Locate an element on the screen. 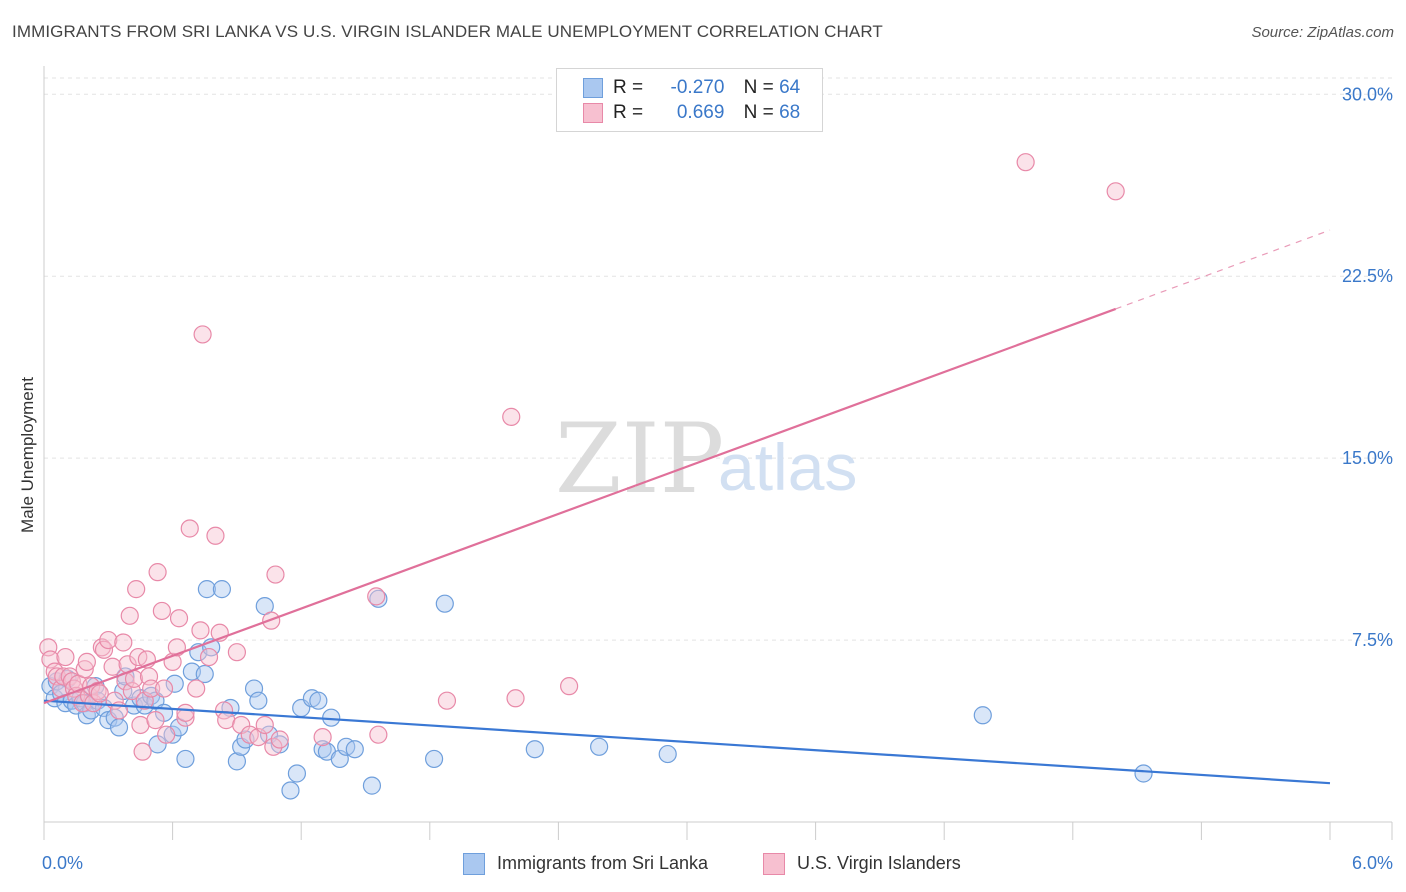 The height and width of the screenshot is (892, 1406). y-tick-label: 30.0% is located at coordinates (1367, 94).